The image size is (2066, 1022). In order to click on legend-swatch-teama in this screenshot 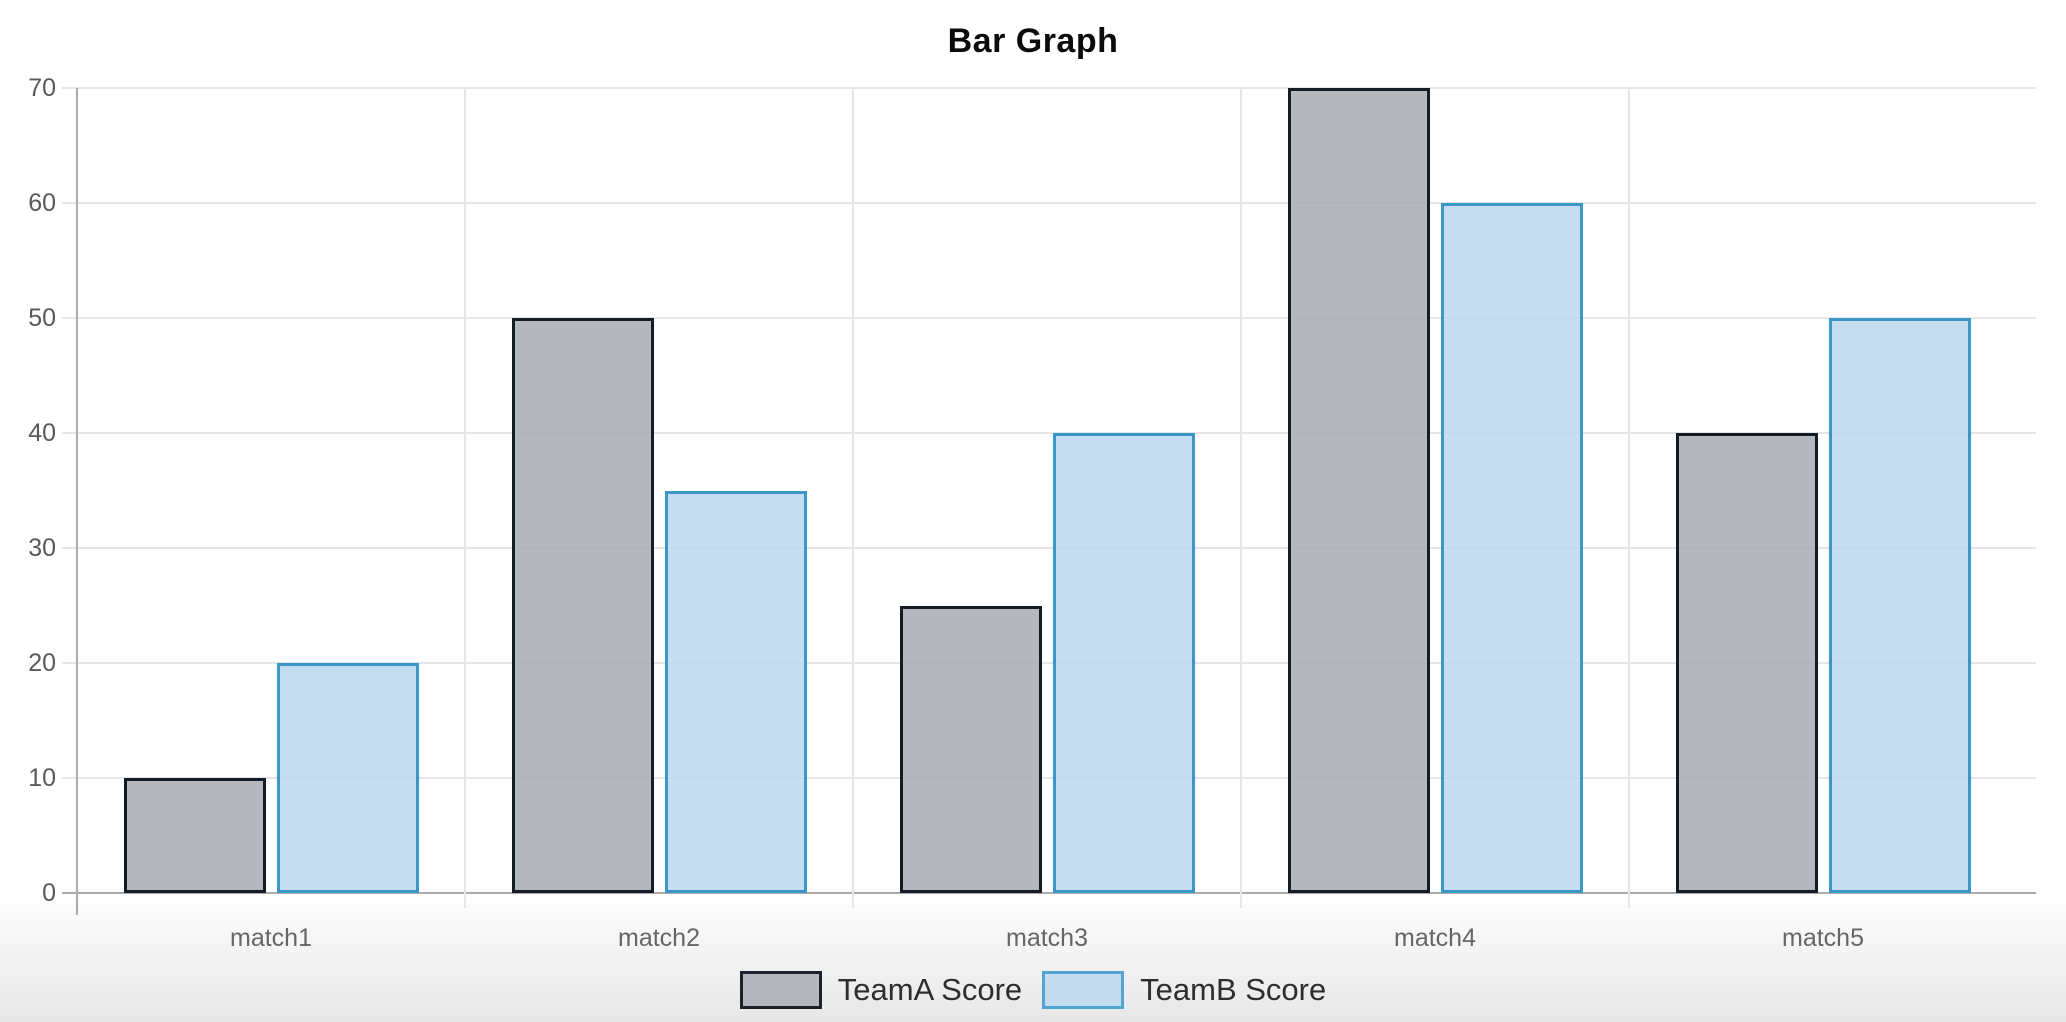, I will do `click(780, 990)`.